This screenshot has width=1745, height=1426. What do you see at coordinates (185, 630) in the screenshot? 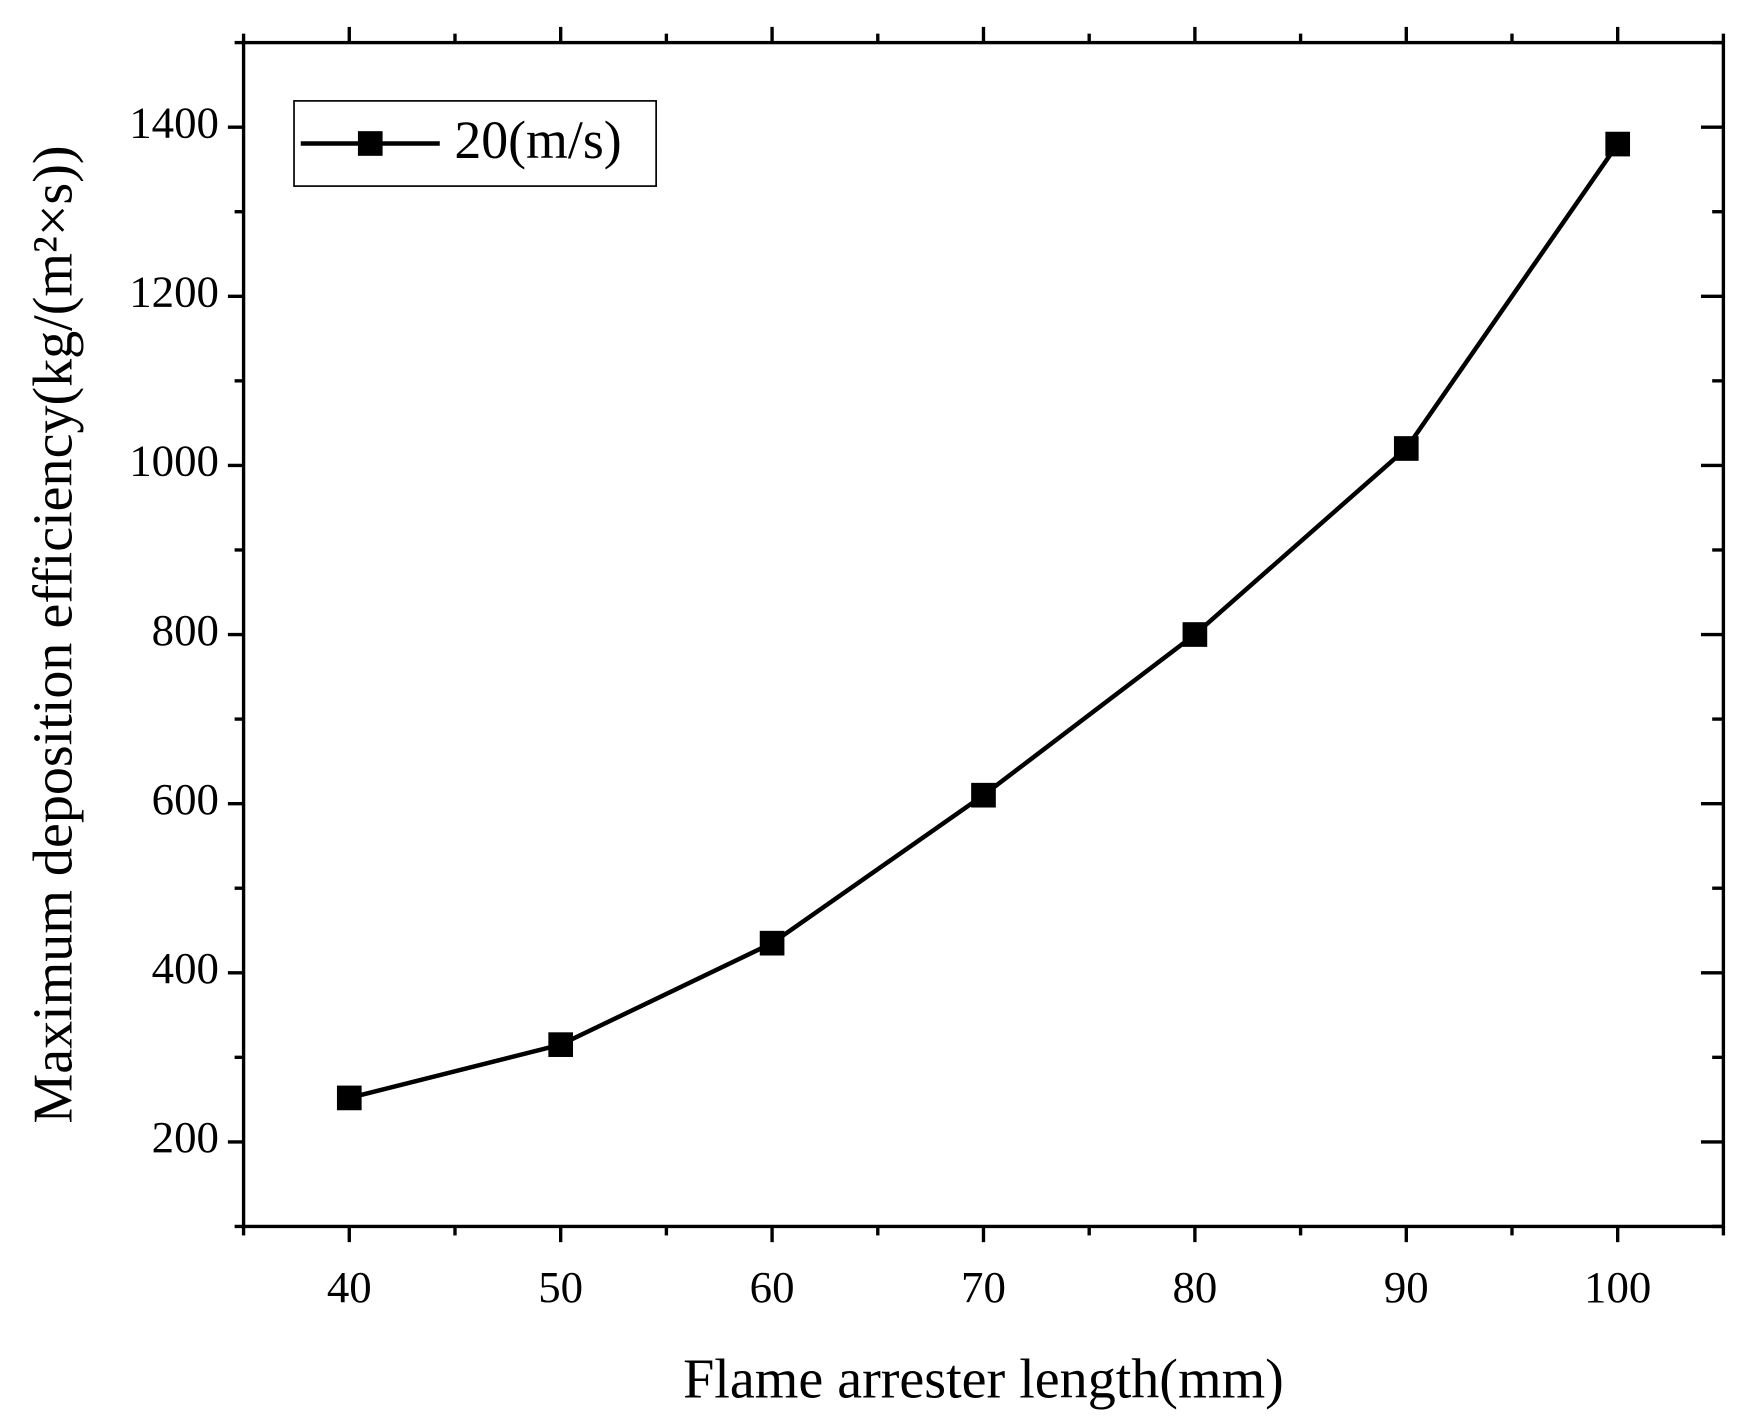
I see `y-tick-label: 800` at bounding box center [185, 630].